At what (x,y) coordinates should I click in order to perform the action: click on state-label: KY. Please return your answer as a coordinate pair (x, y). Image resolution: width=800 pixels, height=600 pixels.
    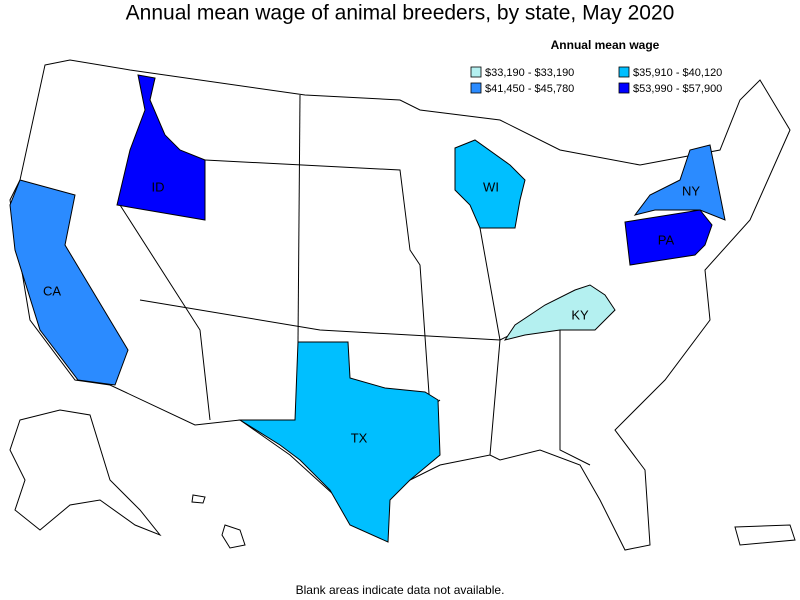
    Looking at the image, I should click on (580, 314).